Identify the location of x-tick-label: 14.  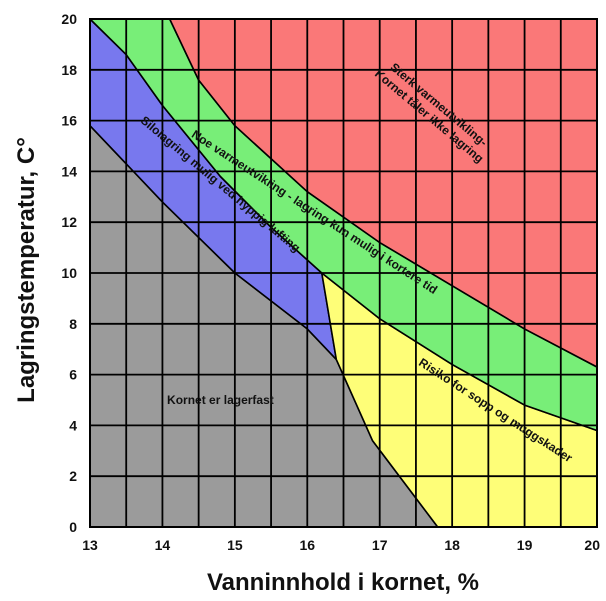
(163, 545).